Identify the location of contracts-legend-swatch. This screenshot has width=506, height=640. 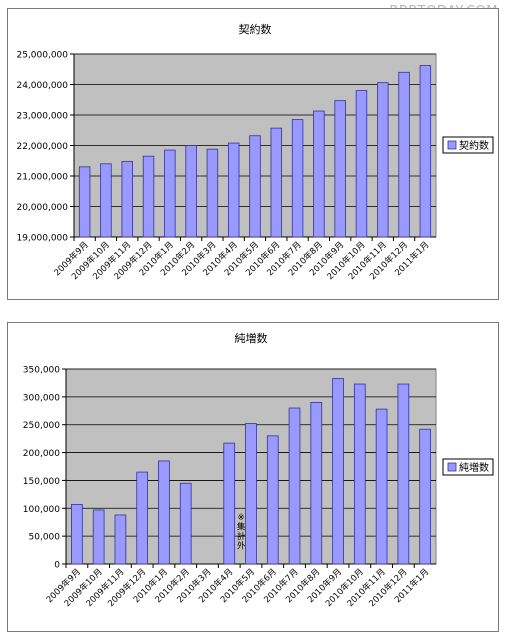
(452, 145).